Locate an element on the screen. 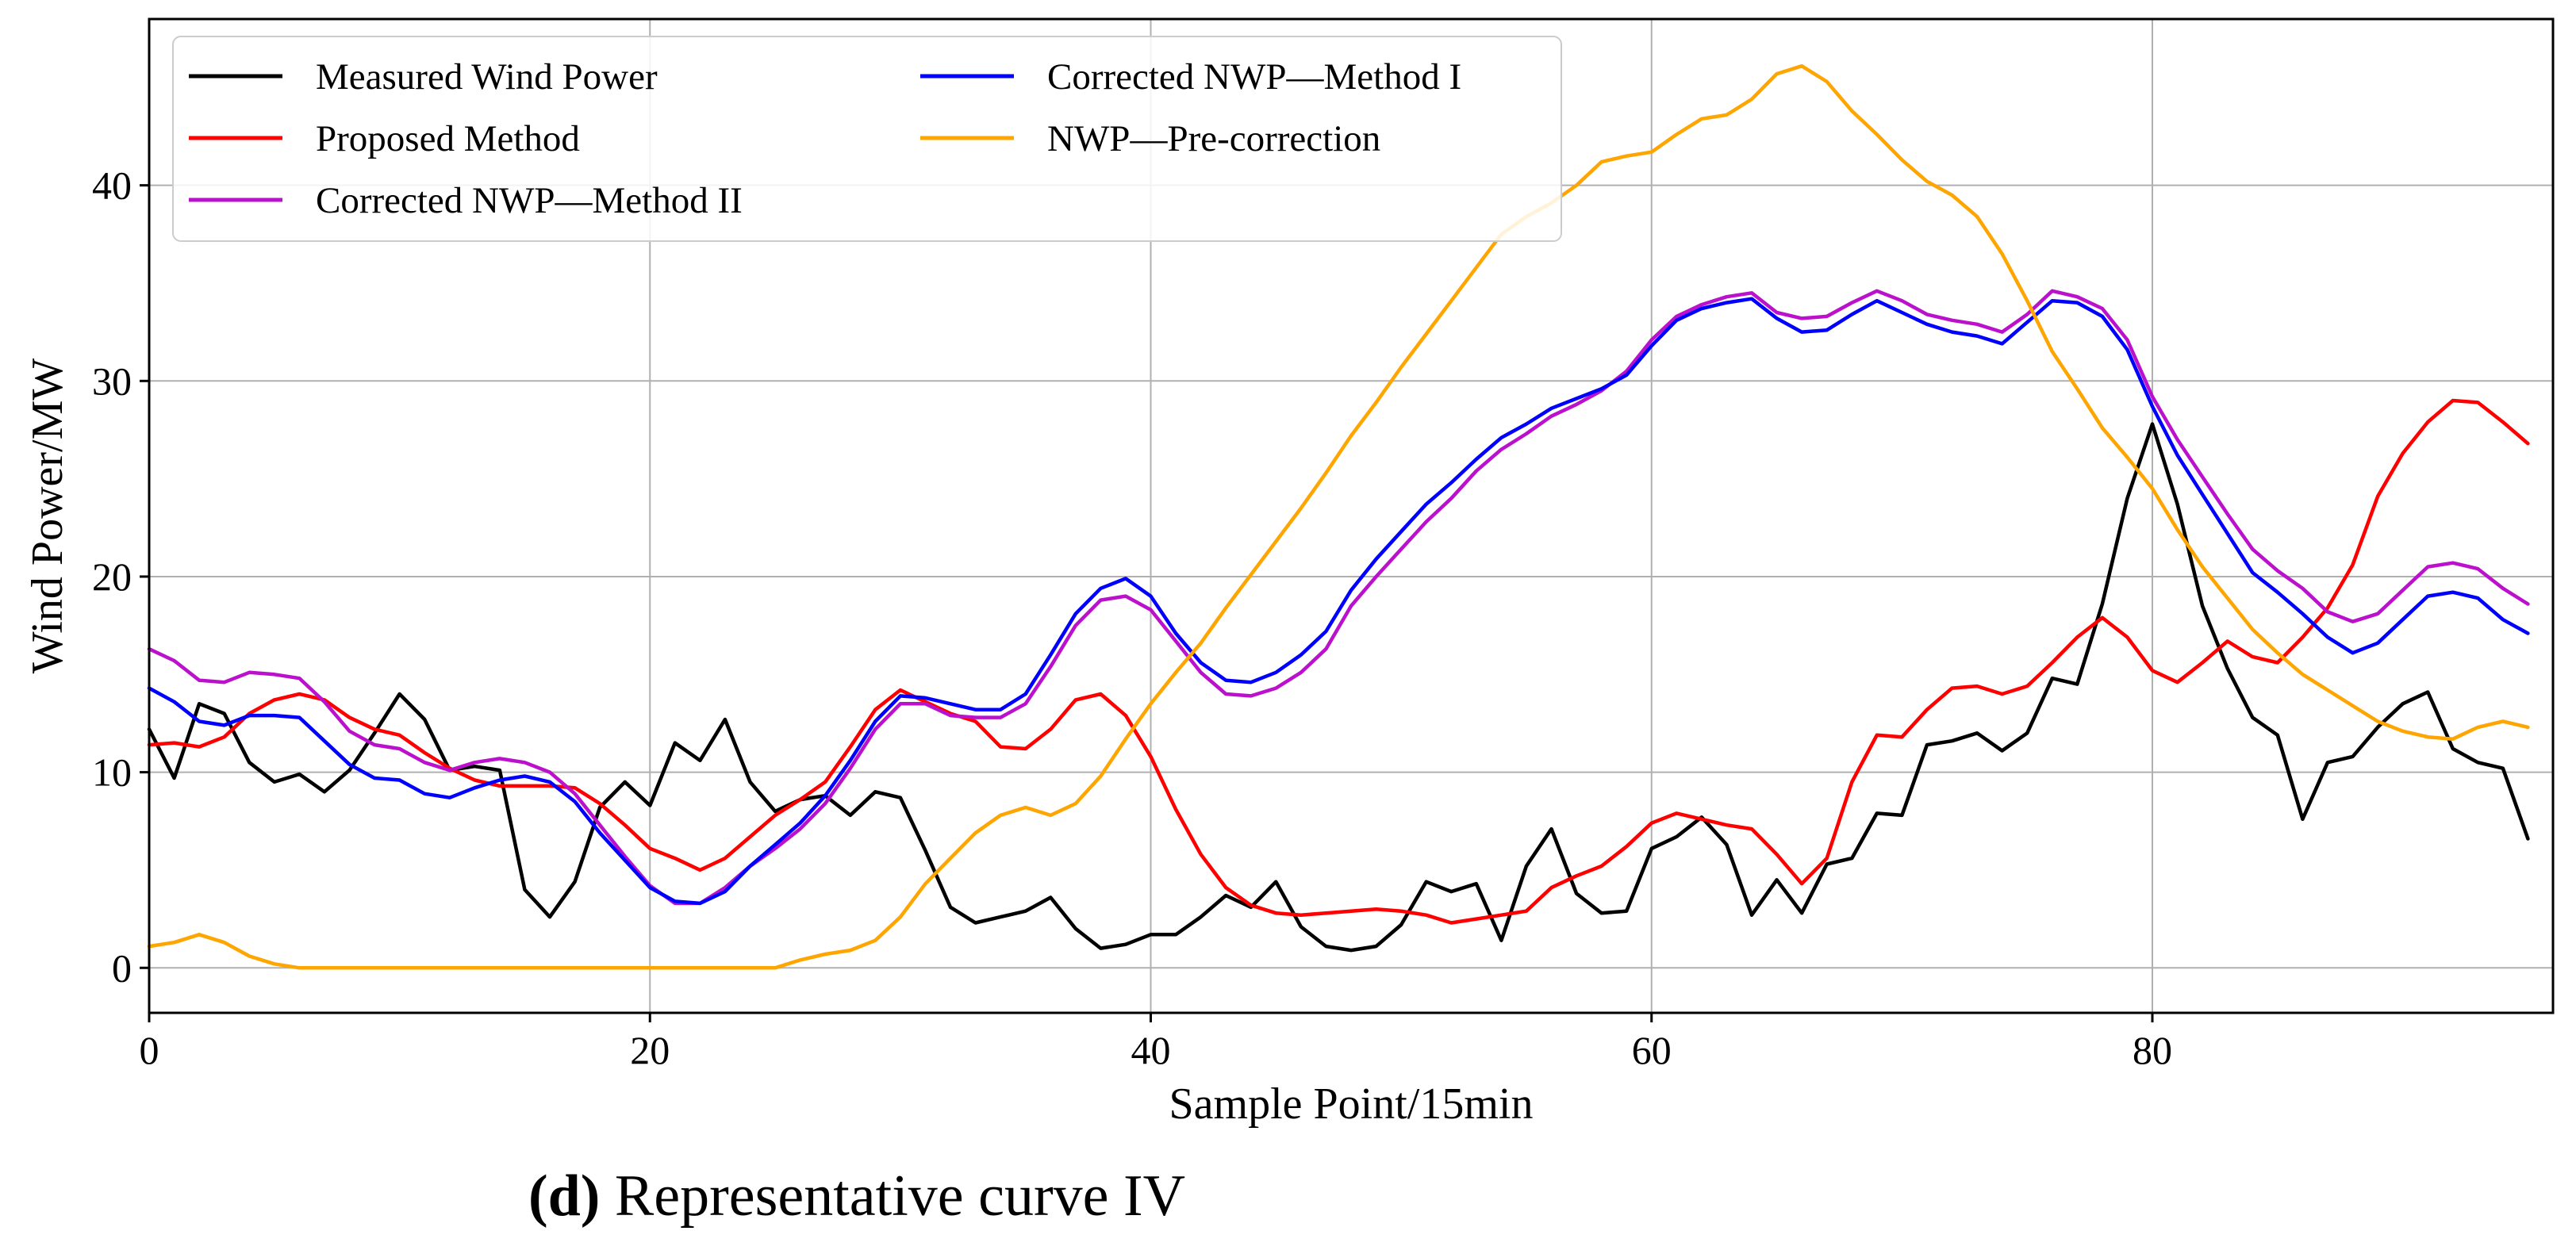 The height and width of the screenshot is (1250, 2576). y-tick-label: 30 is located at coordinates (112, 381).